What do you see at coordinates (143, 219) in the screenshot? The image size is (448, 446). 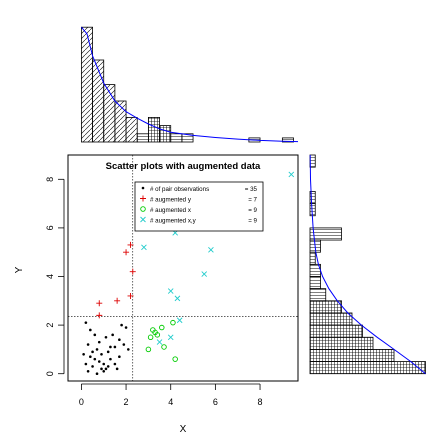 I see `legend-marker-cross` at bounding box center [143, 219].